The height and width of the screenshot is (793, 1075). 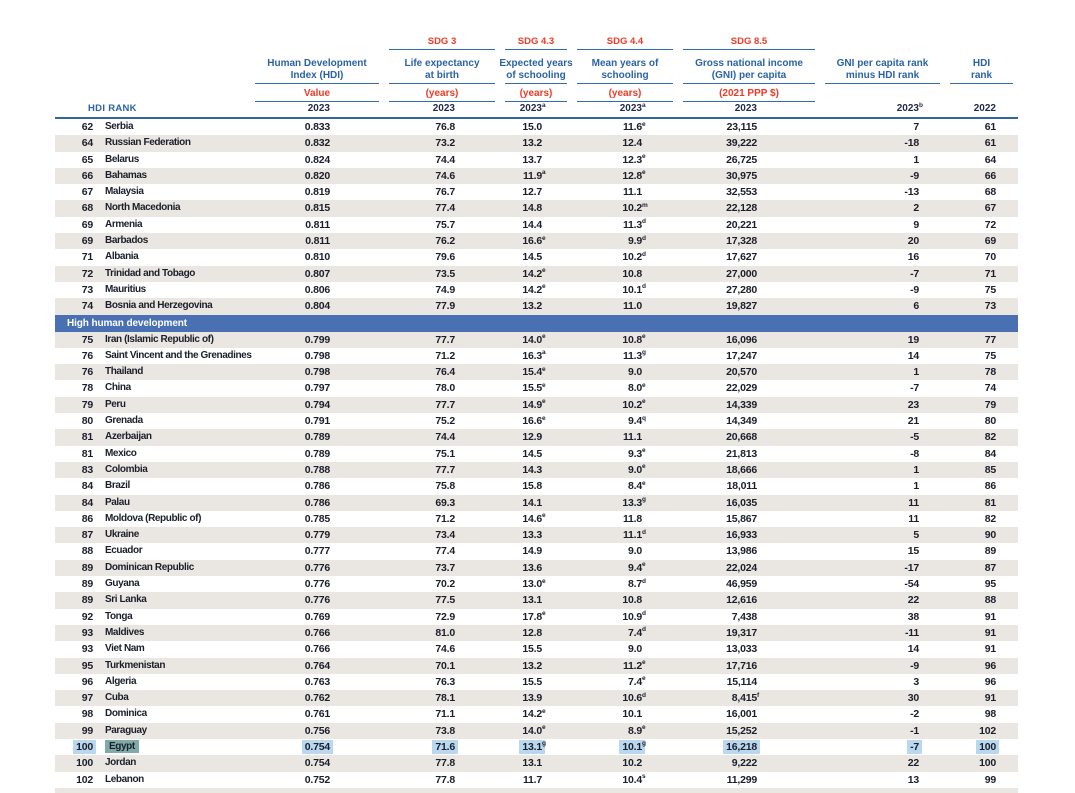 I want to click on table-row: 96 Algeria 0.763 76.3 15.5 7.4e 15,114 3 96, so click(x=536, y=682).